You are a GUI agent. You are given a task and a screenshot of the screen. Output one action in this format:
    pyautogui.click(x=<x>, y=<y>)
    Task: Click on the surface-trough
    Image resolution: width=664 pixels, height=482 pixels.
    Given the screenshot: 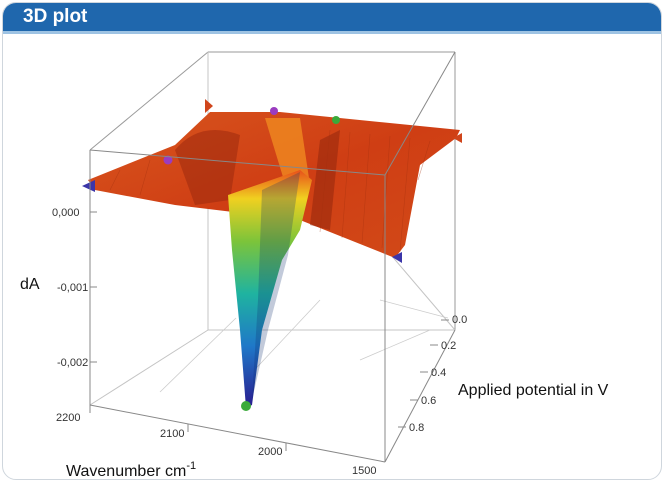 What is the action you would take?
    pyautogui.click(x=270, y=289)
    